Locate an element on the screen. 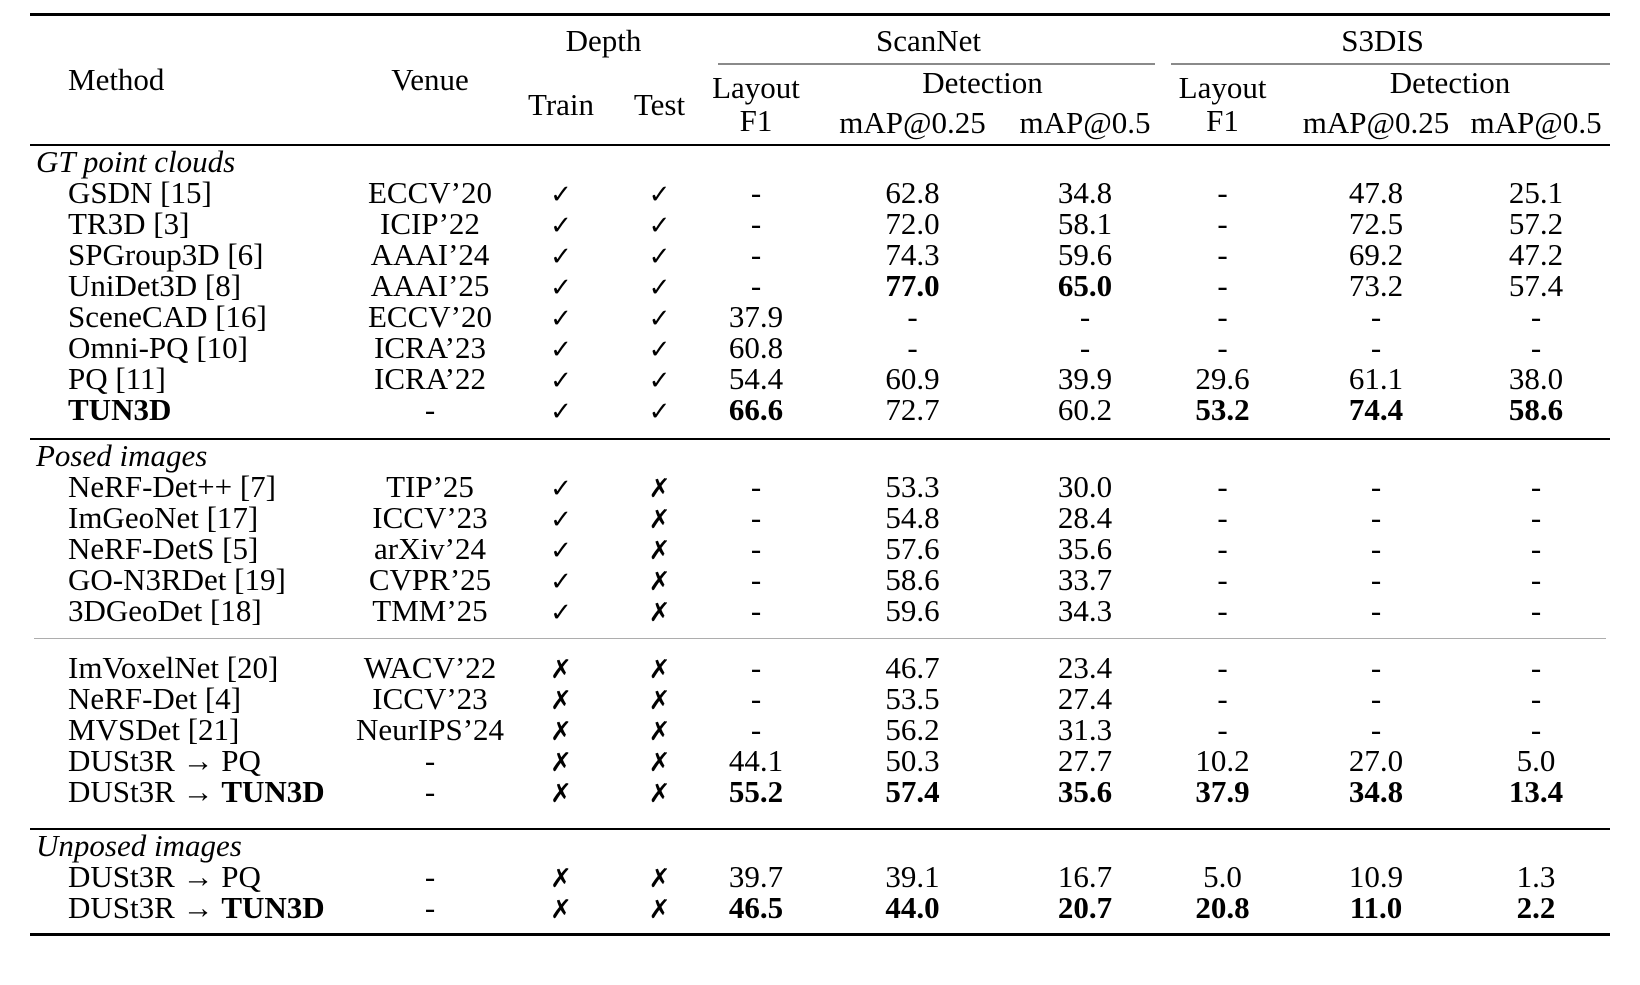 This screenshot has height=985, width=1640. method-name-bold: TUN3D is located at coordinates (273, 907).